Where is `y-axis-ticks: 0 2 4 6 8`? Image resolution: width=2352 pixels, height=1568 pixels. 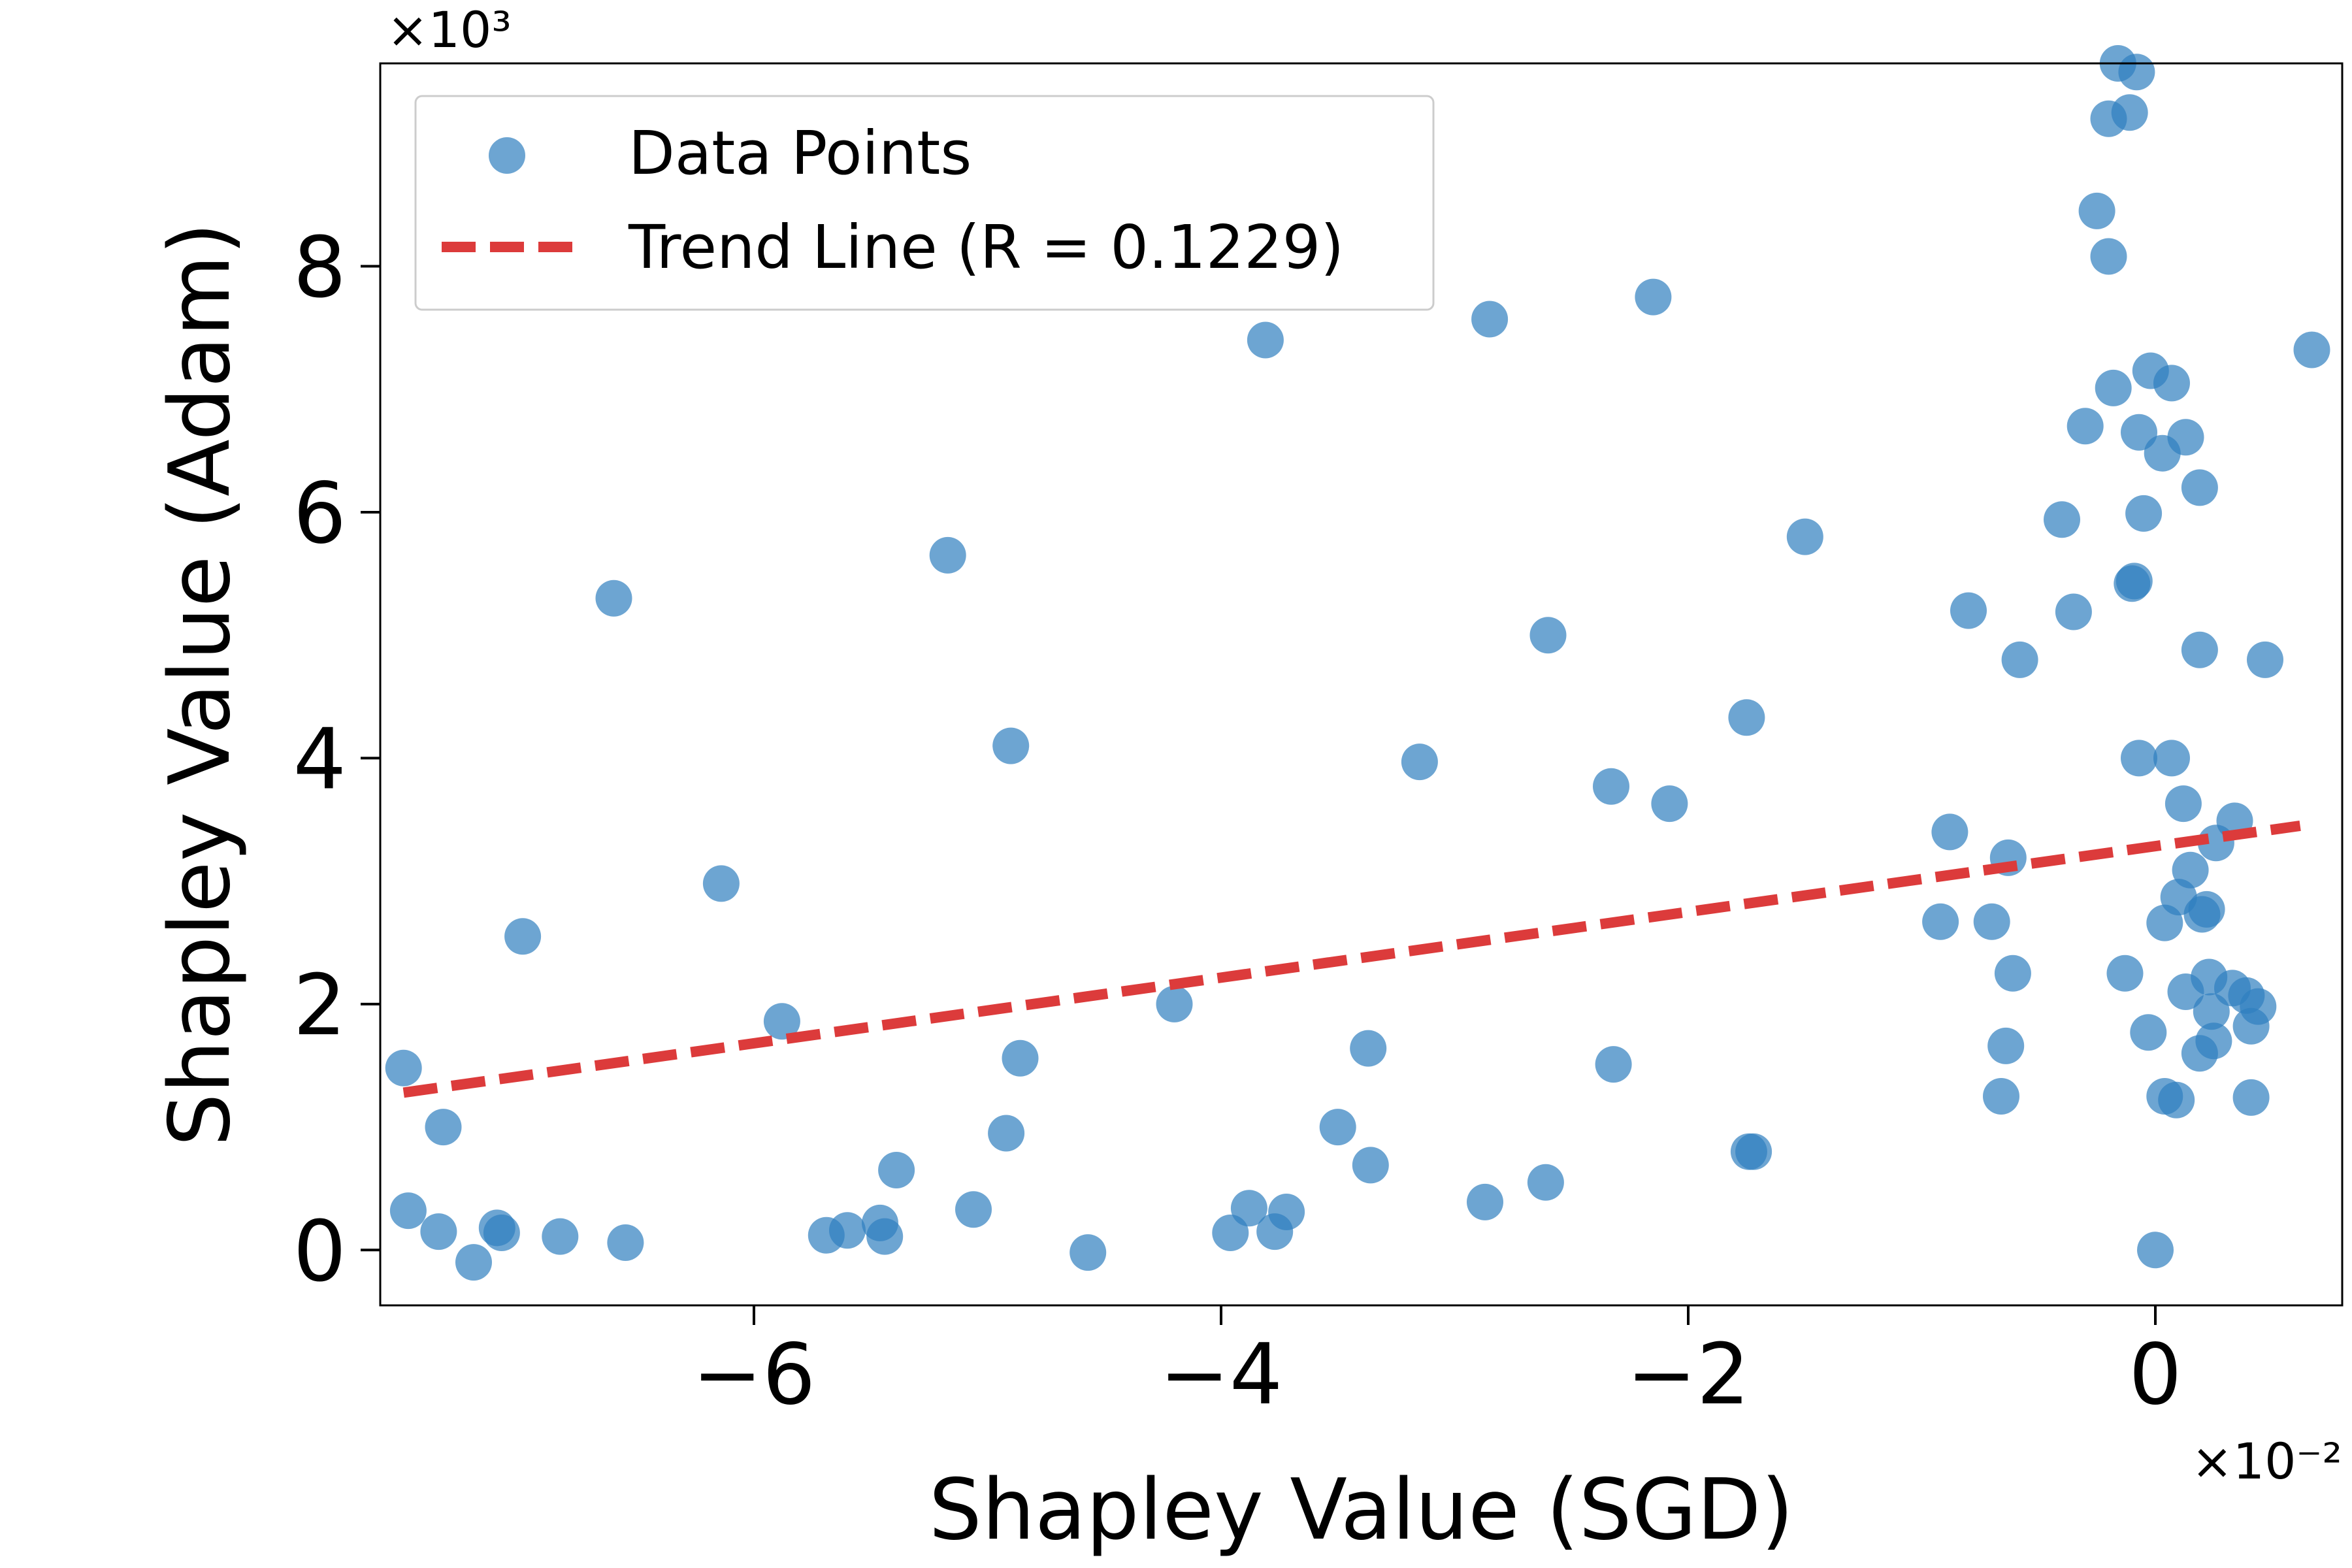
y-axis-ticks: 0 2 4 6 8 is located at coordinates (336, 760).